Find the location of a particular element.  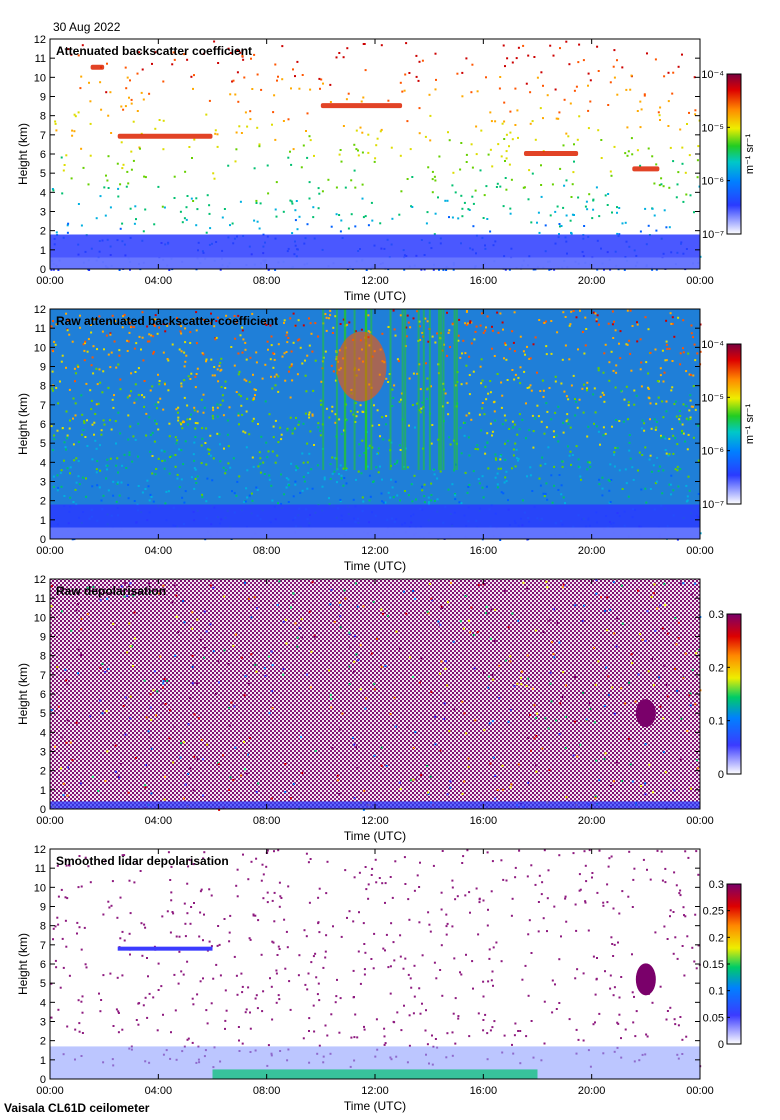

colorbar-gradient is located at coordinates (734, 424).